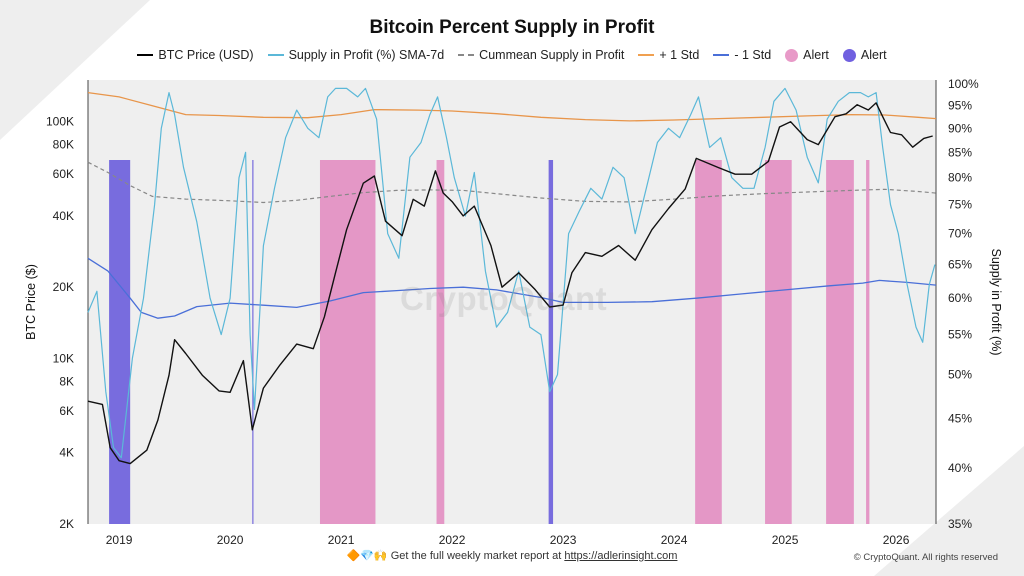 The width and height of the screenshot is (1024, 576). I want to click on footer-link: https://adlerinsight.com, so click(621, 556).